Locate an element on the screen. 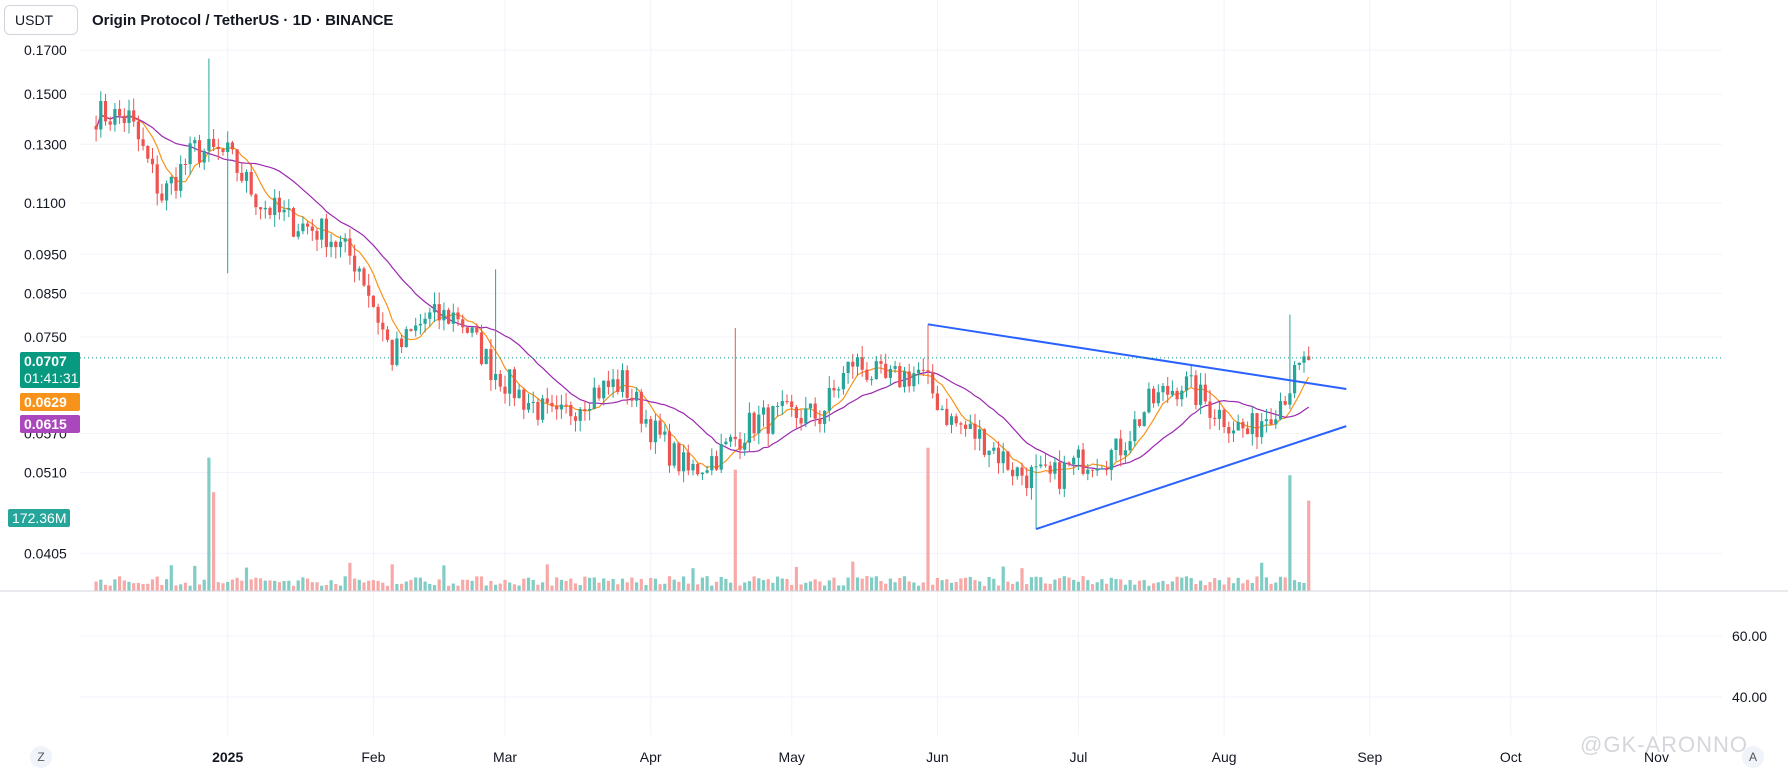  quote-currency-selector: USDT is located at coordinates (41, 20).